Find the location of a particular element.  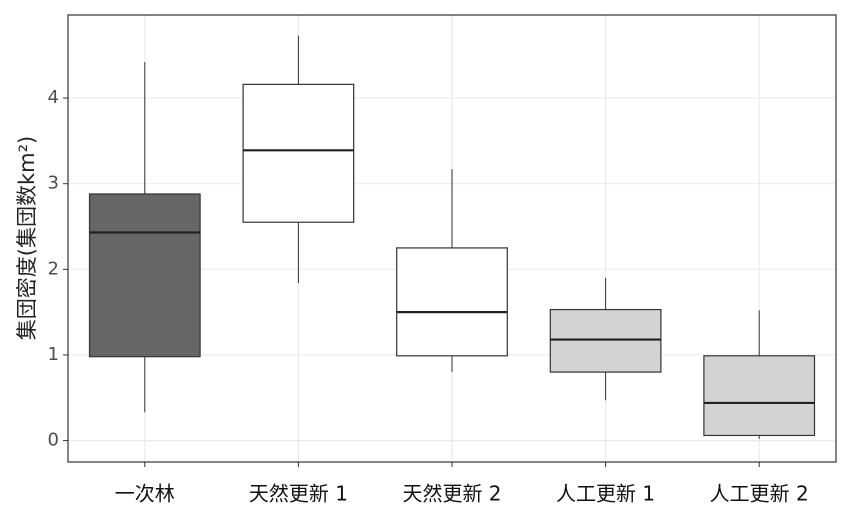

x-tick-label: 天然更新 2 is located at coordinates (451, 494).